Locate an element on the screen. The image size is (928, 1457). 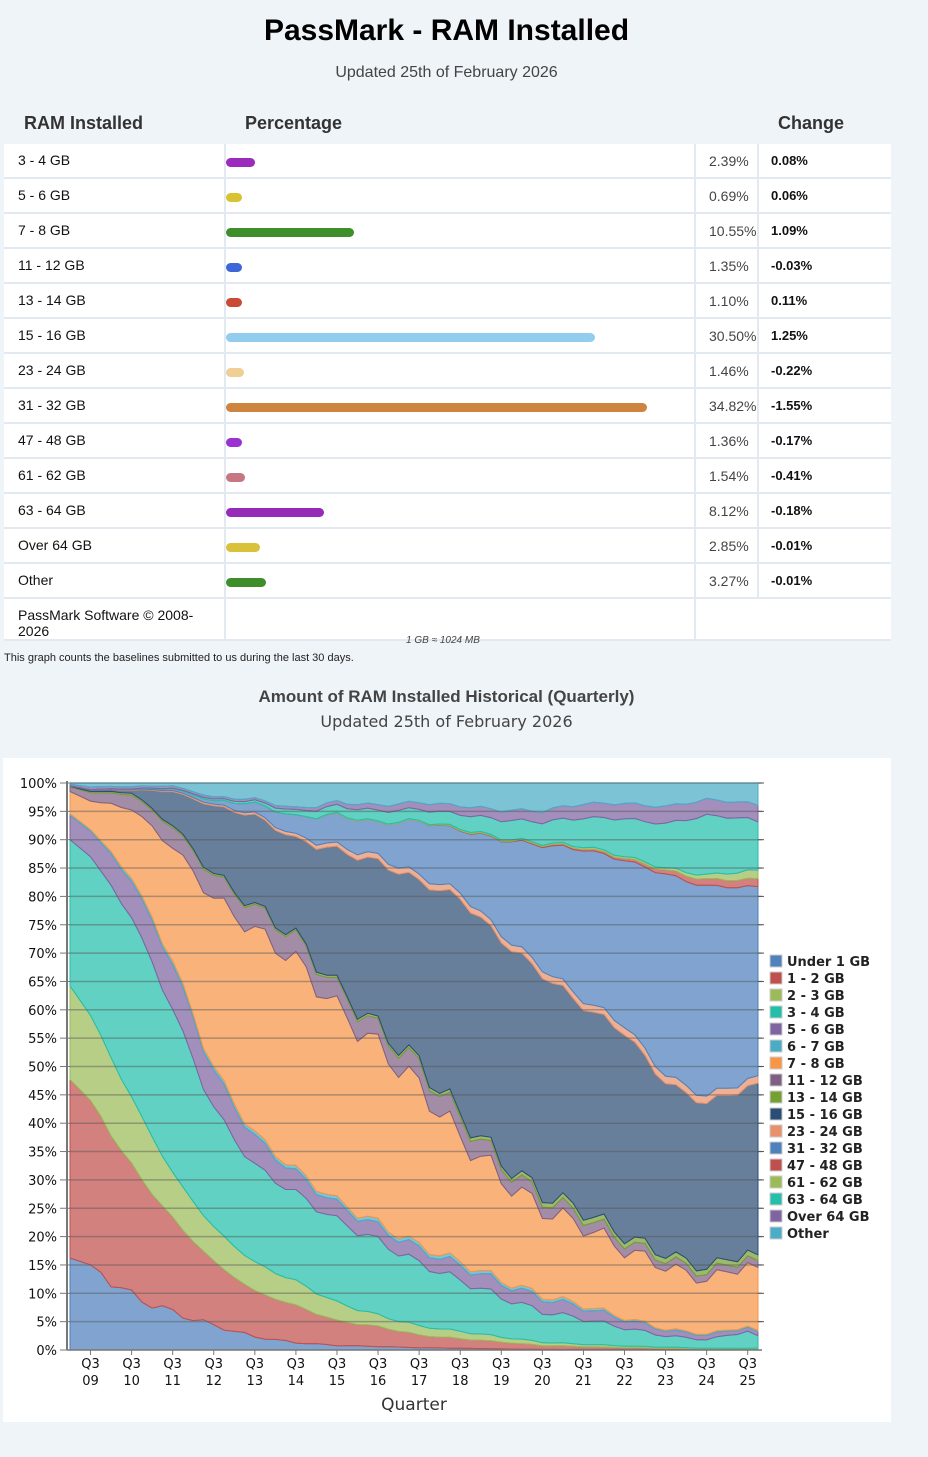
y-tick-label: 55% is located at coordinates (42, 1039).